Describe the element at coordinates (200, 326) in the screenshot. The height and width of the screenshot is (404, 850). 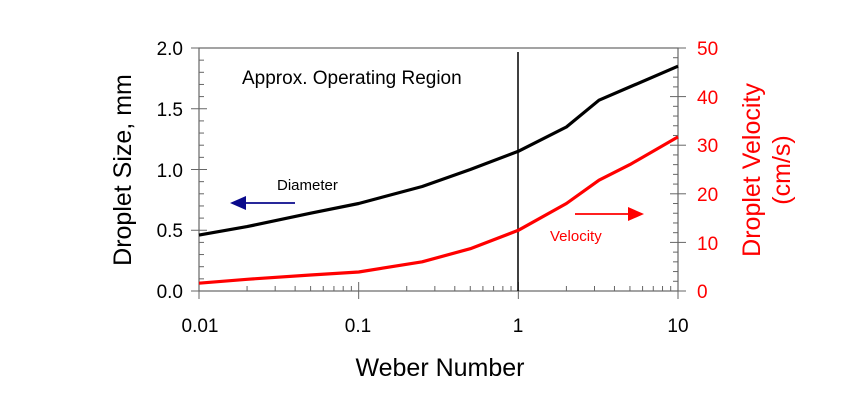
I see `x-tick-label: 0.01` at that location.